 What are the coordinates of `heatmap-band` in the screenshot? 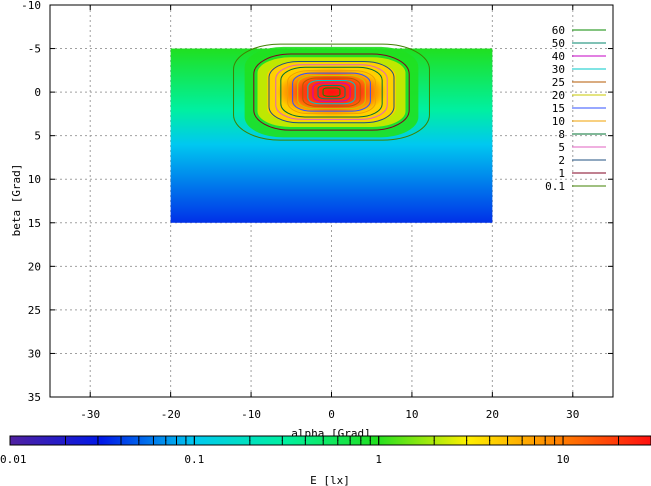 It's located at (331, 92).